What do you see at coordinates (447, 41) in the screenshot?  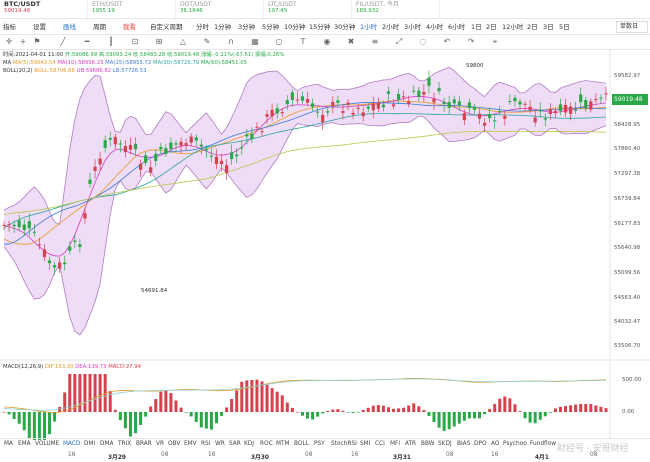 I see `undo-icon: ↶` at bounding box center [447, 41].